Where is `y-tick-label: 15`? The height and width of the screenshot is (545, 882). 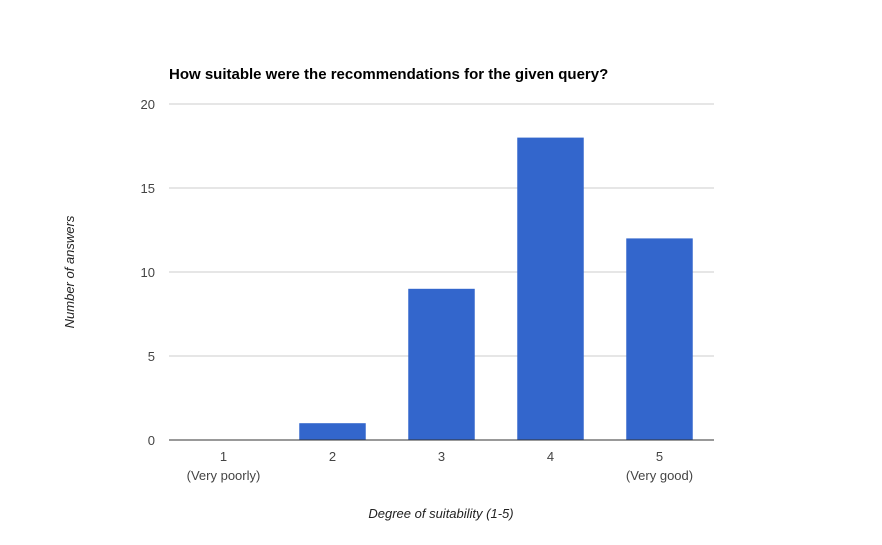
y-tick-label: 15 is located at coordinates (148, 188).